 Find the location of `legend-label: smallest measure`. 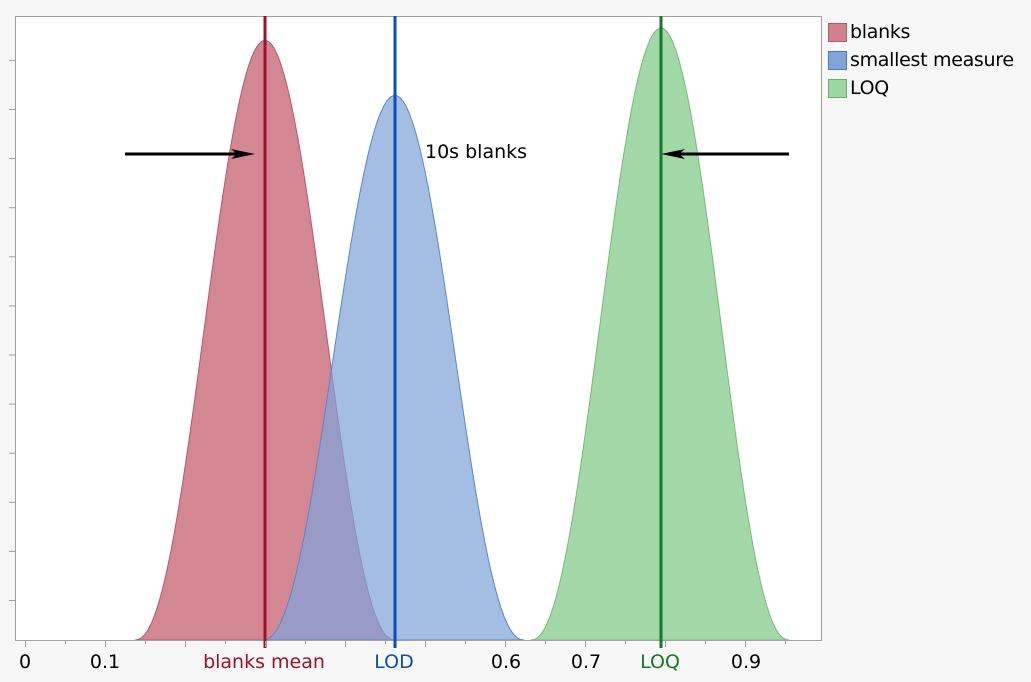

legend-label: smallest measure is located at coordinates (932, 60).